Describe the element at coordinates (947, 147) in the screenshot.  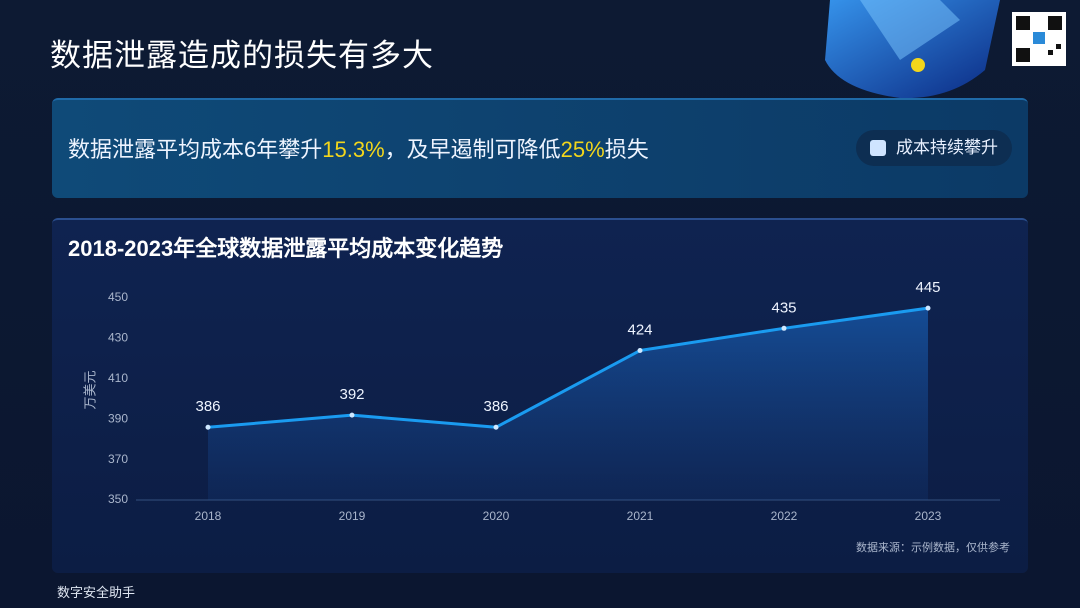
I see `badge-text: 成本持续攀升` at that location.